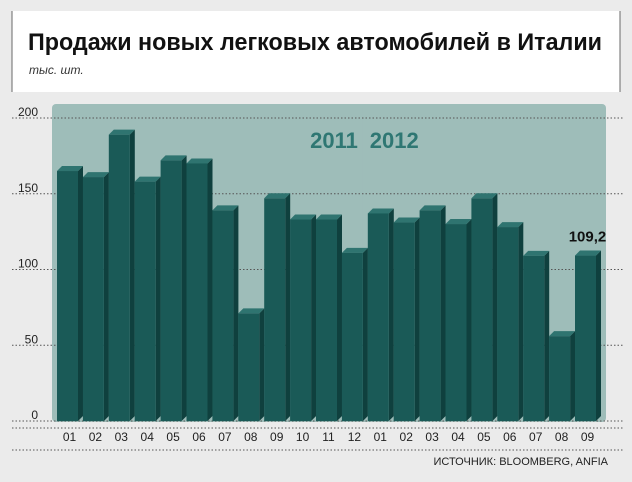 This screenshot has width=632, height=482. Describe the element at coordinates (277, 437) in the screenshot. I see `x-tick-label-2011-09: 09` at that location.